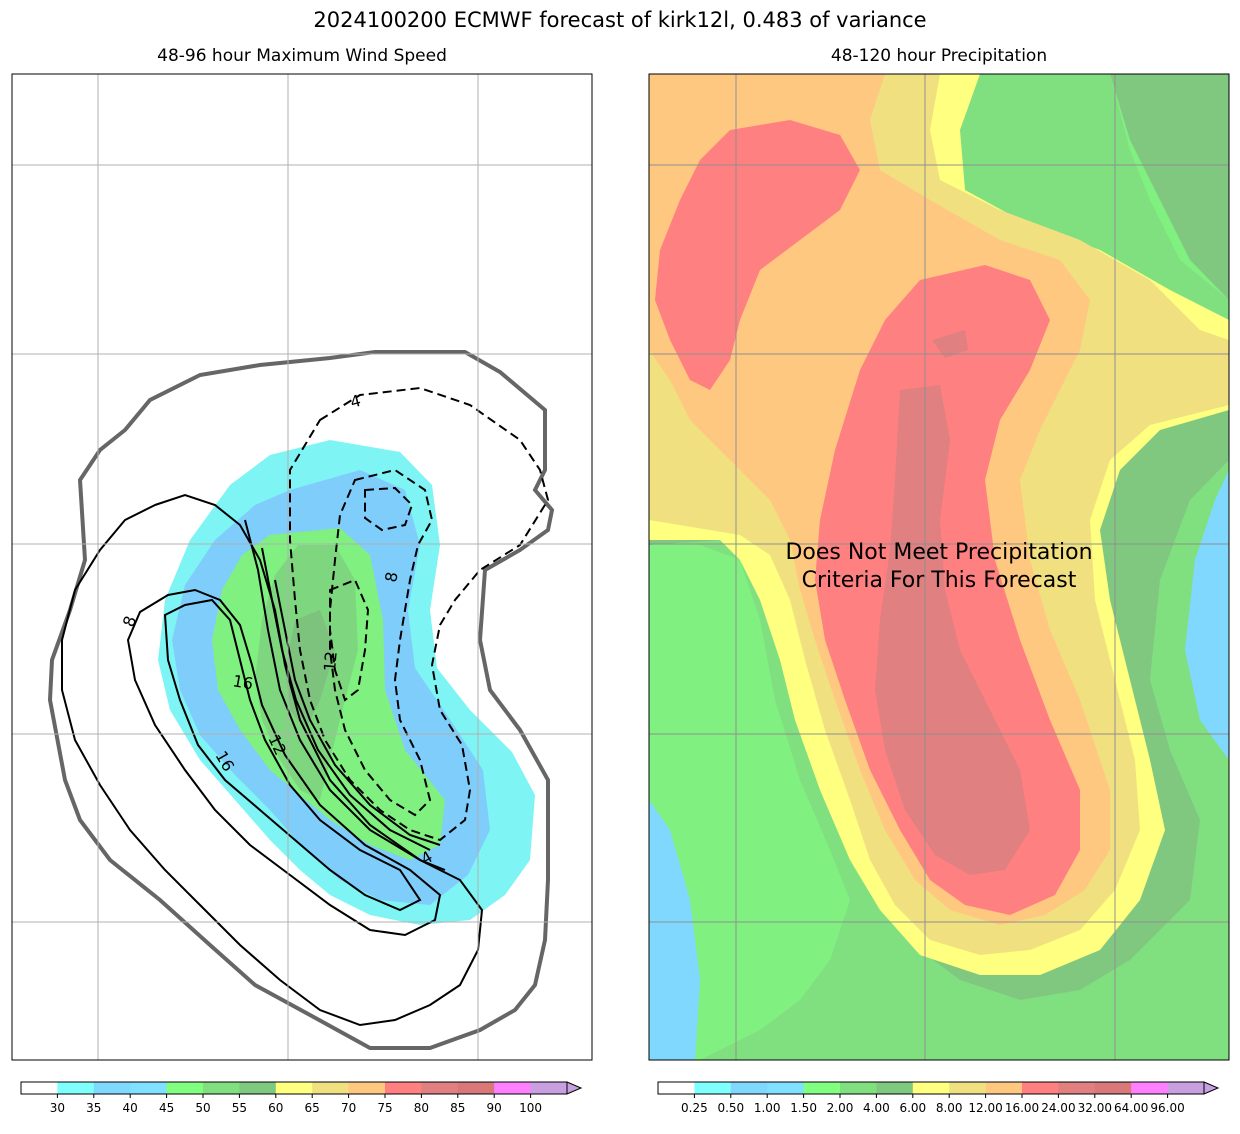  What do you see at coordinates (985, 1108) in the screenshot?
I see `precip-colorbar-tick-label: 12.00` at bounding box center [985, 1108].